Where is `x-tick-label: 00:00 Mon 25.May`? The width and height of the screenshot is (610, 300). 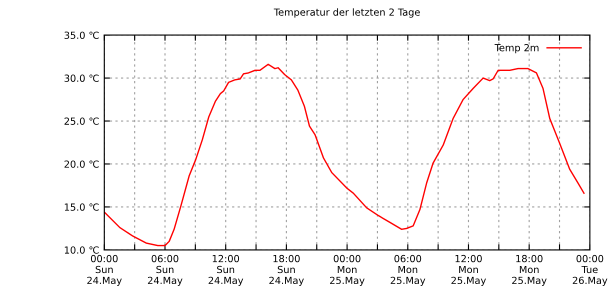 x-tick-label: 00:00 Mon 25.May is located at coordinates (347, 270).